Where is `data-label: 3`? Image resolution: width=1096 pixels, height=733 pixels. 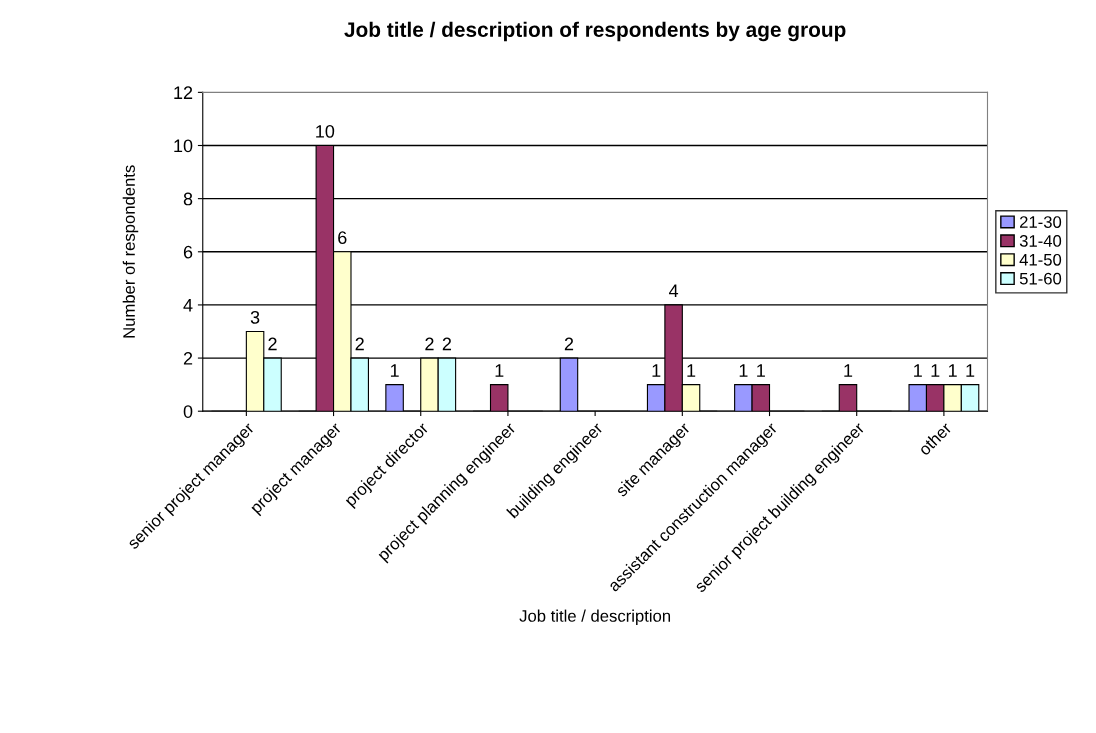
data-label: 3 is located at coordinates (255, 317).